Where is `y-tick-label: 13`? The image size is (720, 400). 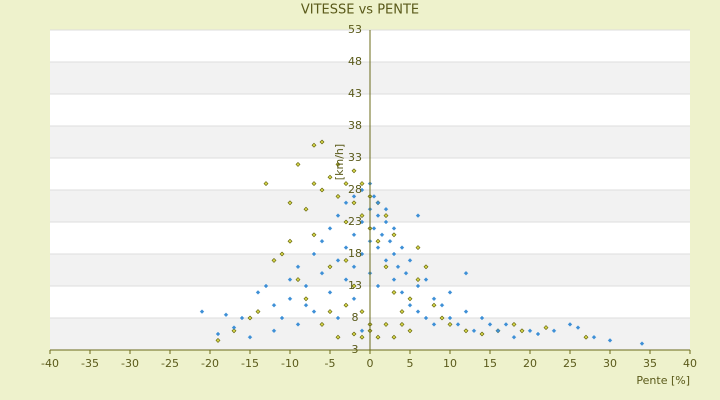 y-tick-label: 13 is located at coordinates (355, 285).